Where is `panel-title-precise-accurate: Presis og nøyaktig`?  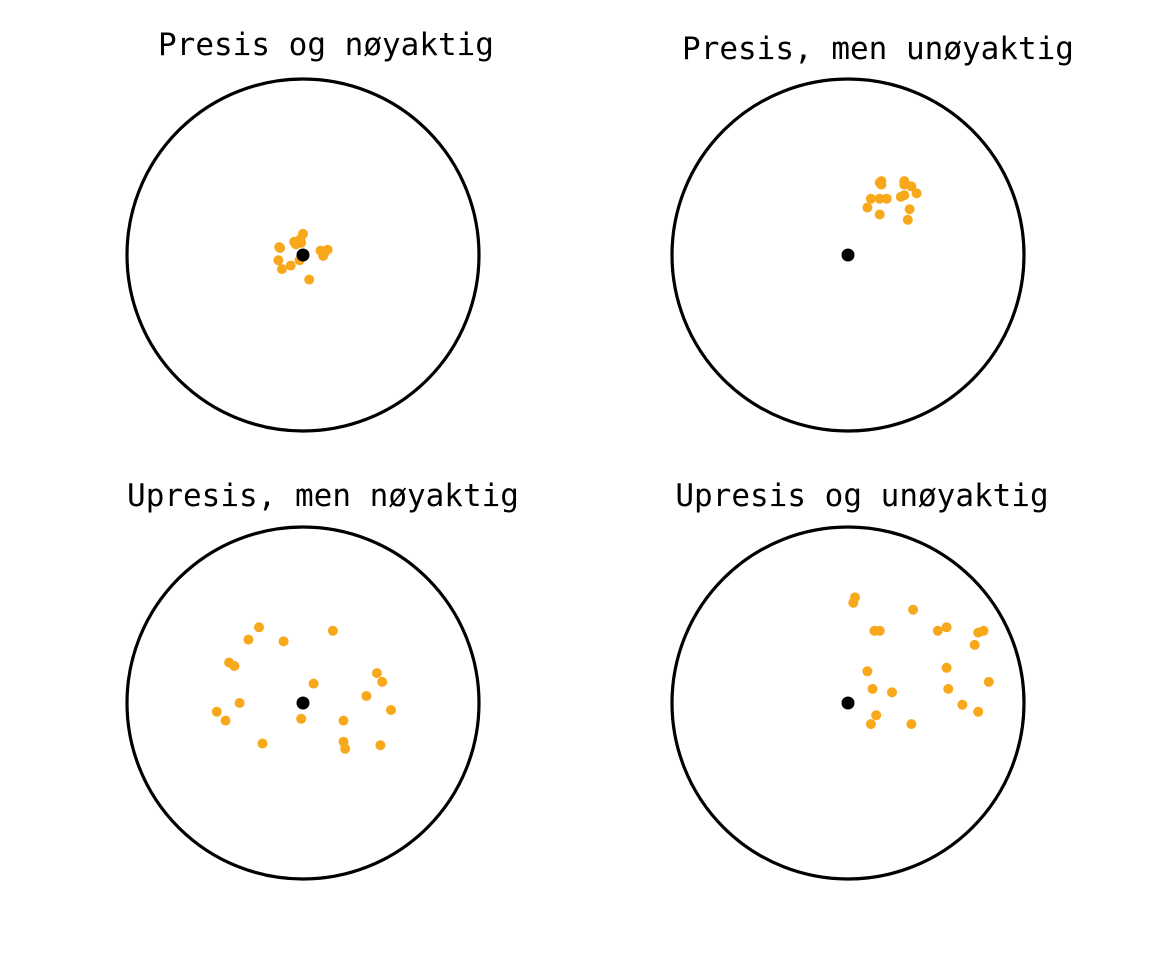
panel-title-precise-accurate: Presis og nøyaktig is located at coordinates (326, 45).